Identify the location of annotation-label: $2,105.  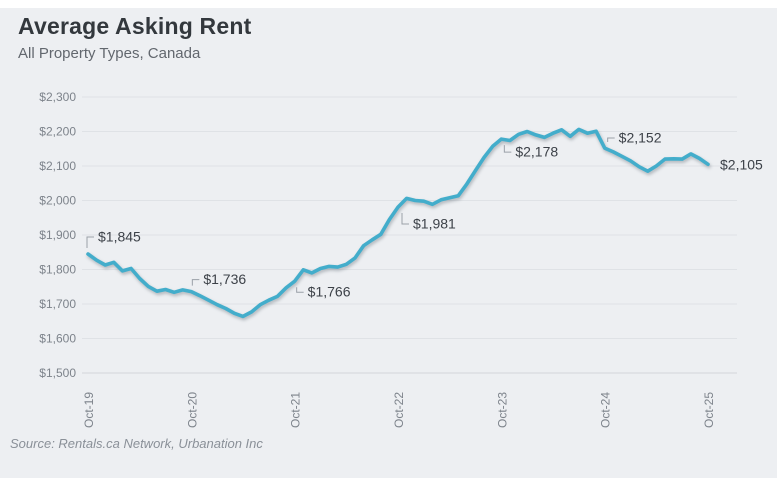
(741, 164).